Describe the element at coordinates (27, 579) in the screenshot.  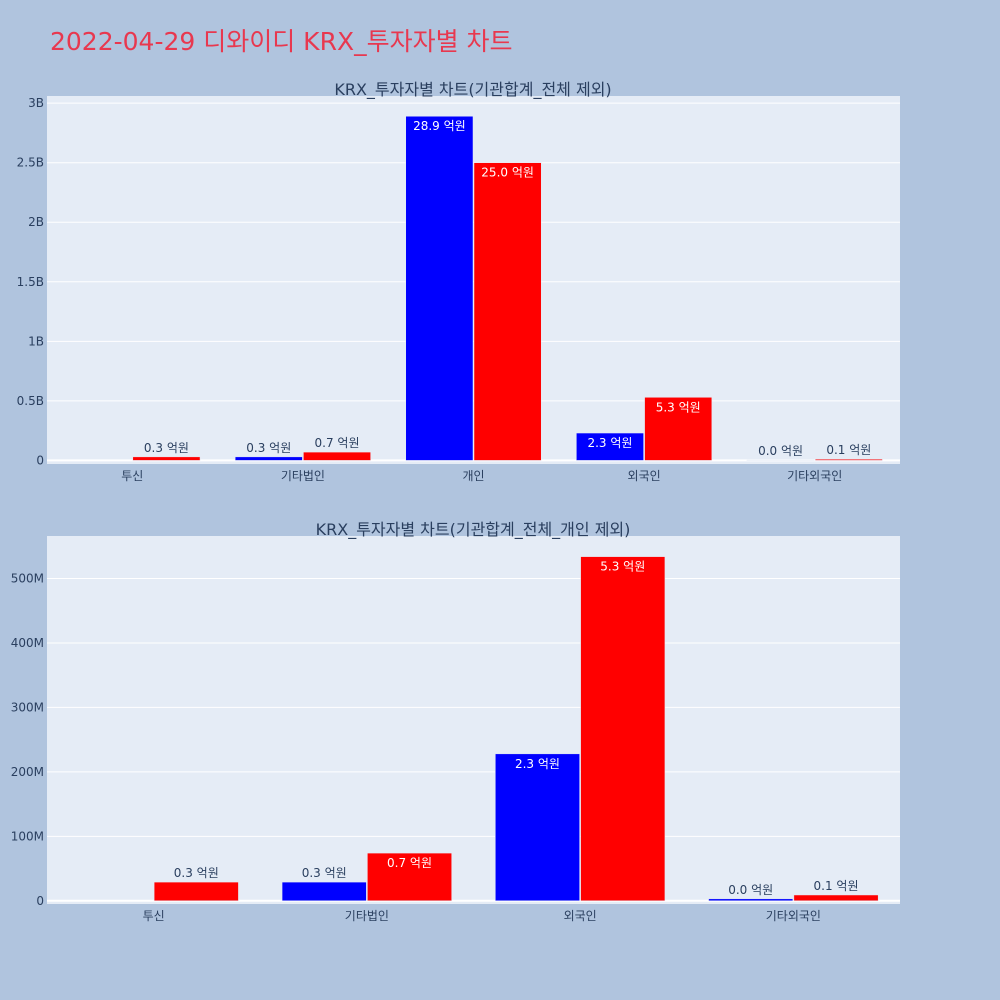
I see `y-tick-label: 500M` at that location.